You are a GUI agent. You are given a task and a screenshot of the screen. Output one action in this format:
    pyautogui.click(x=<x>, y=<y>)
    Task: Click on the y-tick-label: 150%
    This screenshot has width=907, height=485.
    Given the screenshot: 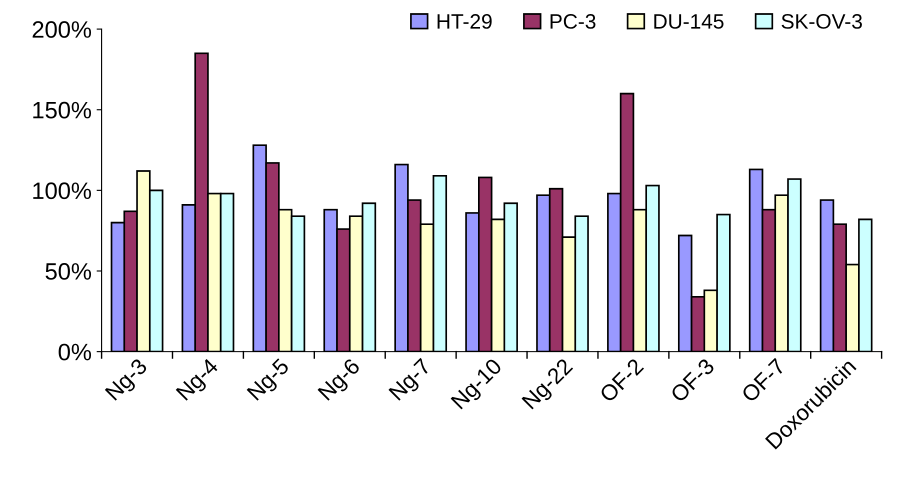 What is the action you would take?
    pyautogui.click(x=62, y=110)
    